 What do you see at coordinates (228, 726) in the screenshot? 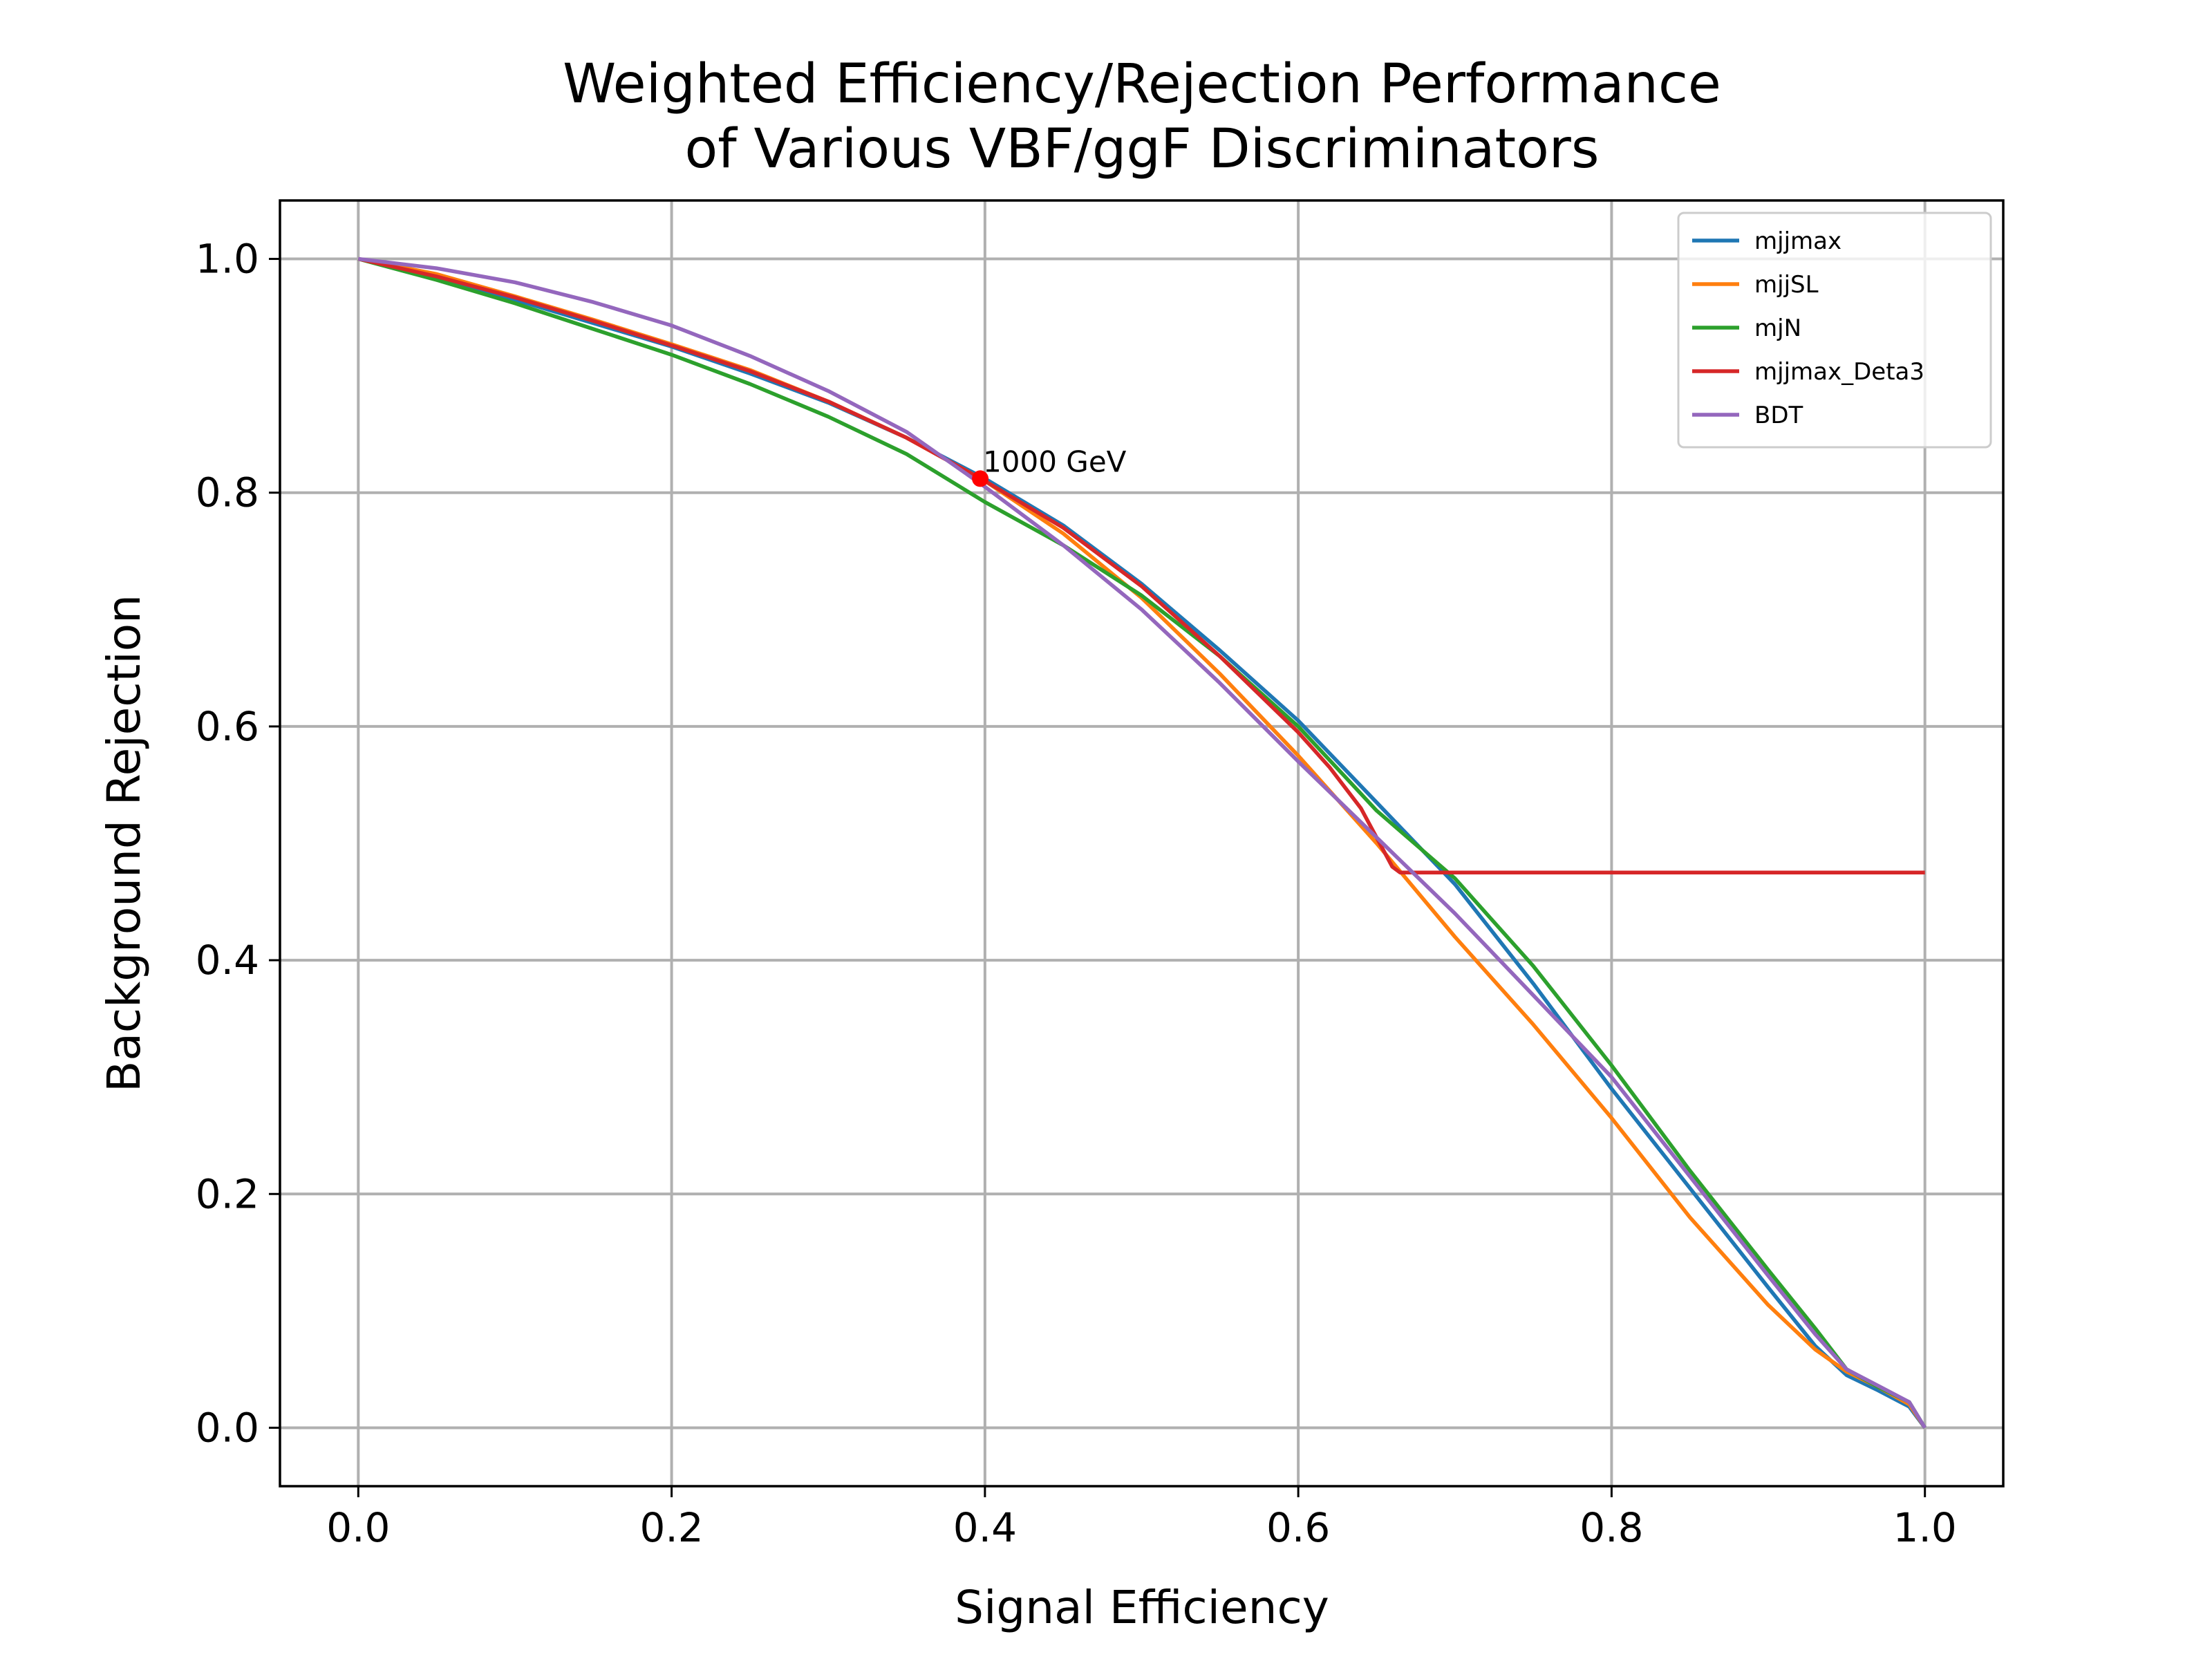
I see `y-tick-label: 0.6` at bounding box center [228, 726].